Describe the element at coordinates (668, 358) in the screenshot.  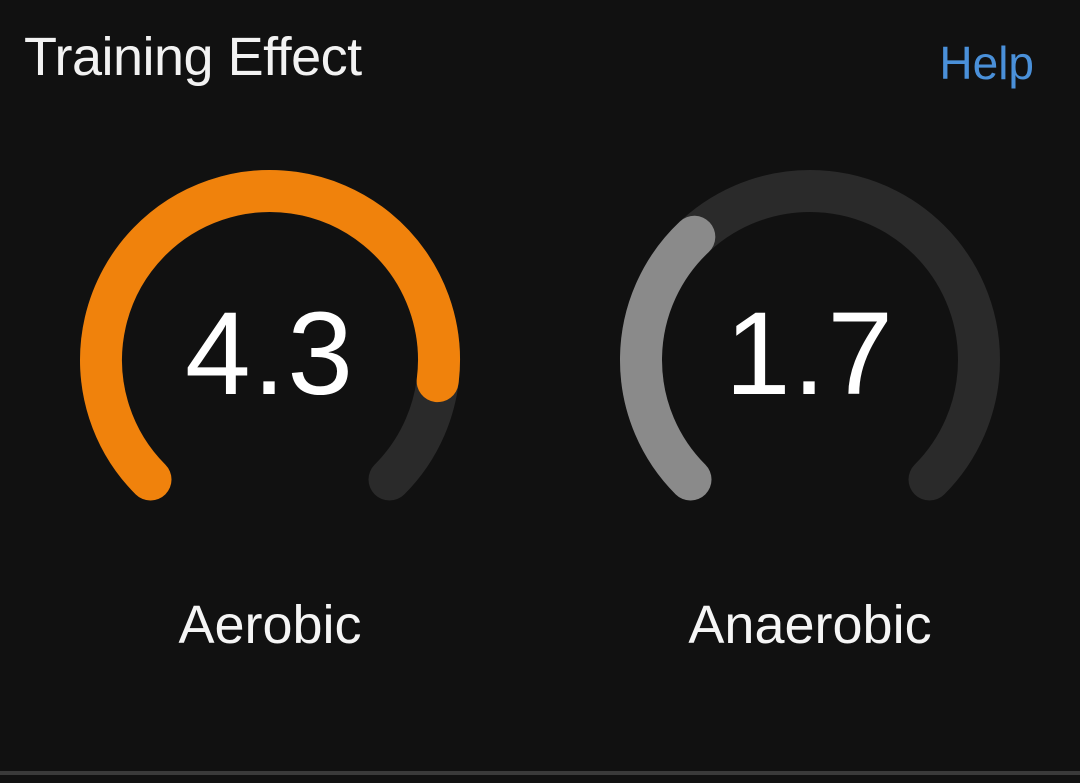
I see `anaerobic-gauge-fill` at that location.